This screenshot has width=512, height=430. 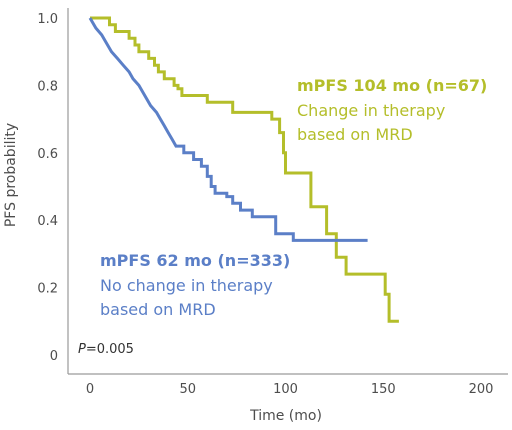 What do you see at coordinates (285, 416) in the screenshot?
I see `x-axis-title: Time (mo)` at bounding box center [285, 416].